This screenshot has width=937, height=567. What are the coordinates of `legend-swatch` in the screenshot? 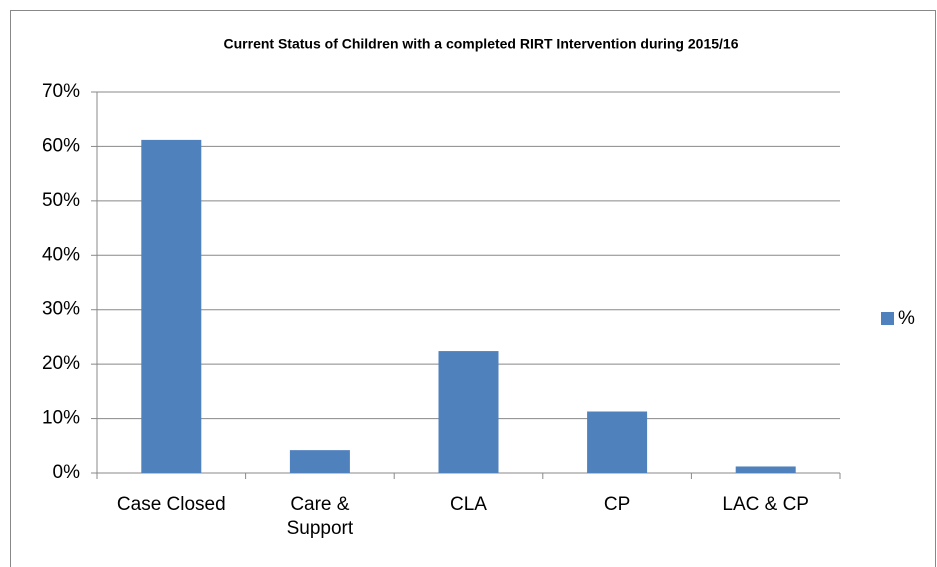 It's located at (887, 318).